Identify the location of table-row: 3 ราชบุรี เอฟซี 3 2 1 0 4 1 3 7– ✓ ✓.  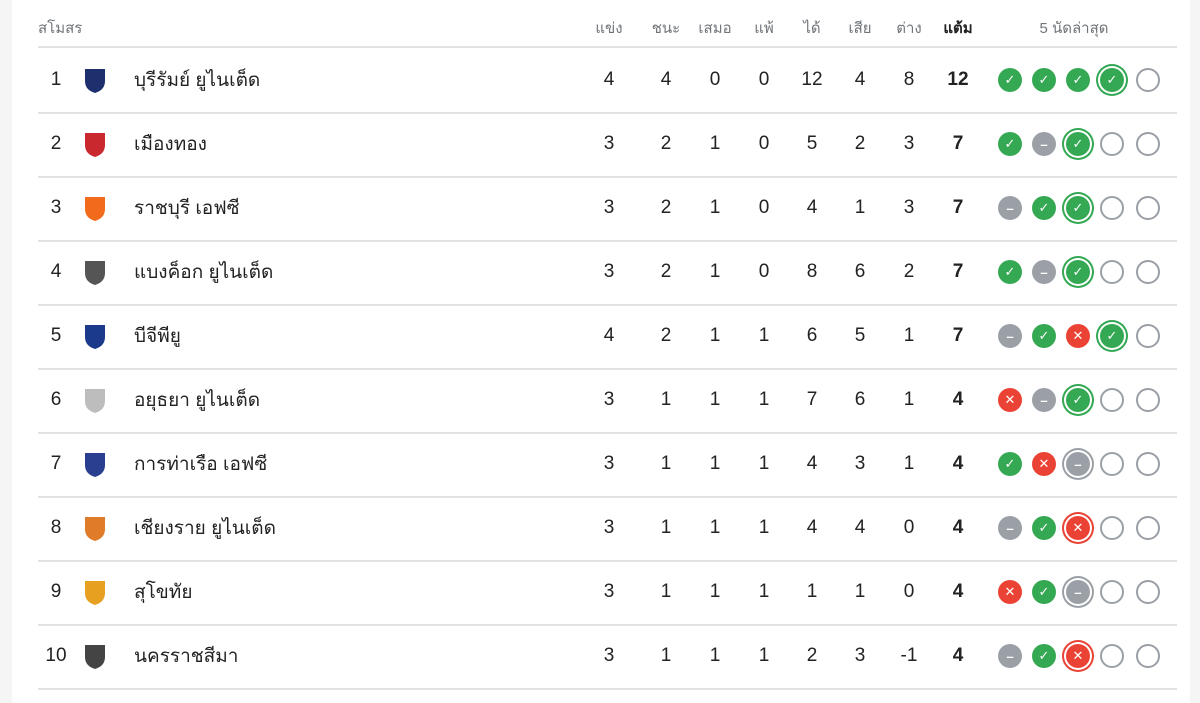
(601, 208).